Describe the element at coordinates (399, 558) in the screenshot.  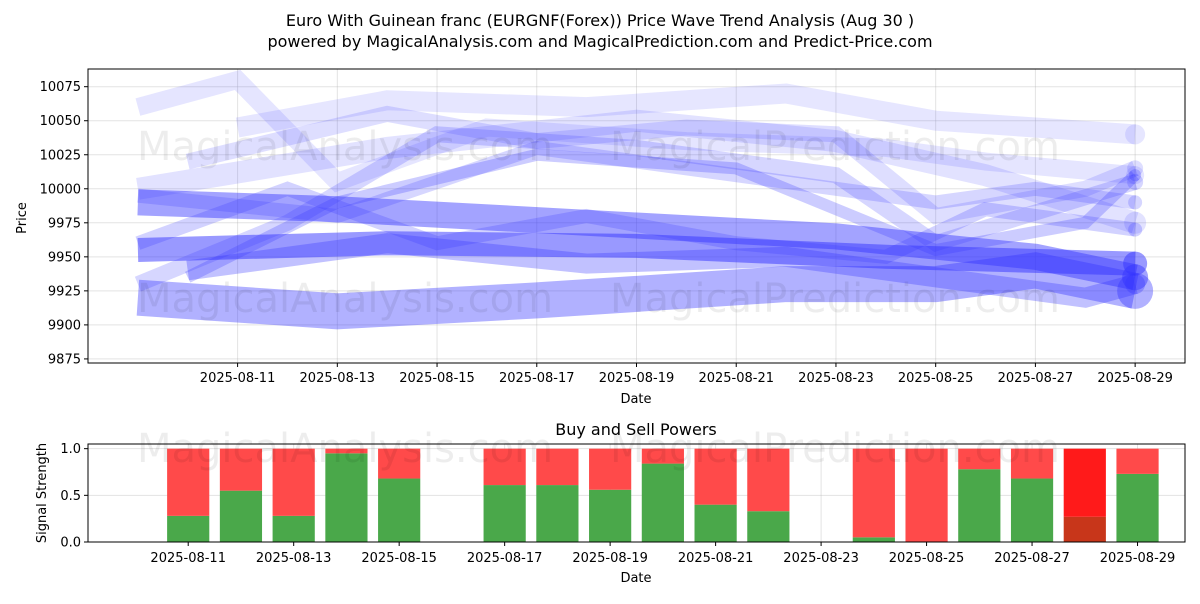
I see `buy-sell-x-tick-label: 2025-08-15` at that location.